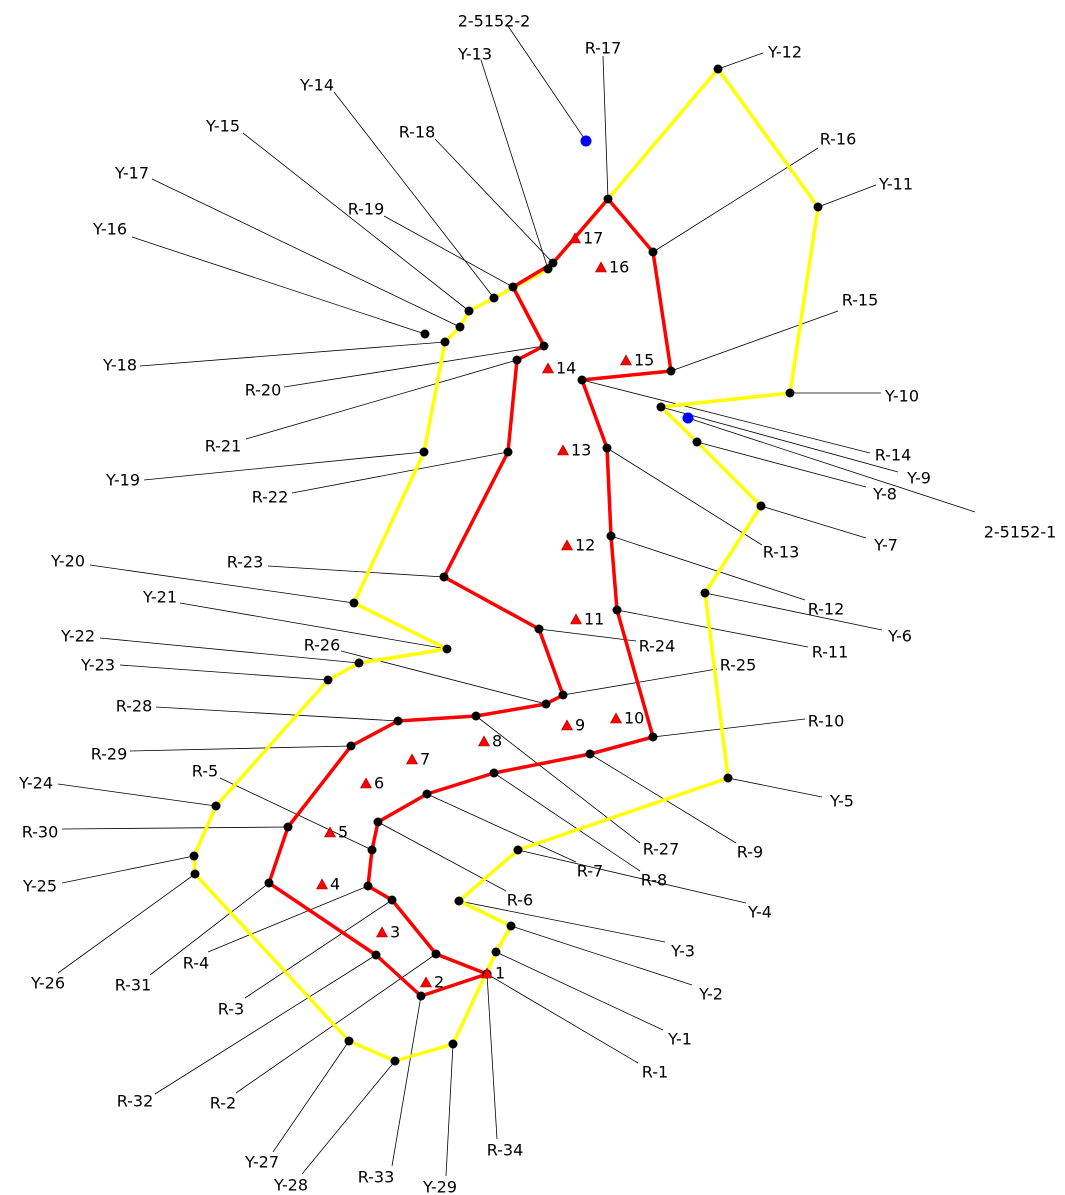 The width and height of the screenshot is (1065, 1195). Describe the element at coordinates (133, 985) in the screenshot. I see `station-label-r-31: R-31` at that location.